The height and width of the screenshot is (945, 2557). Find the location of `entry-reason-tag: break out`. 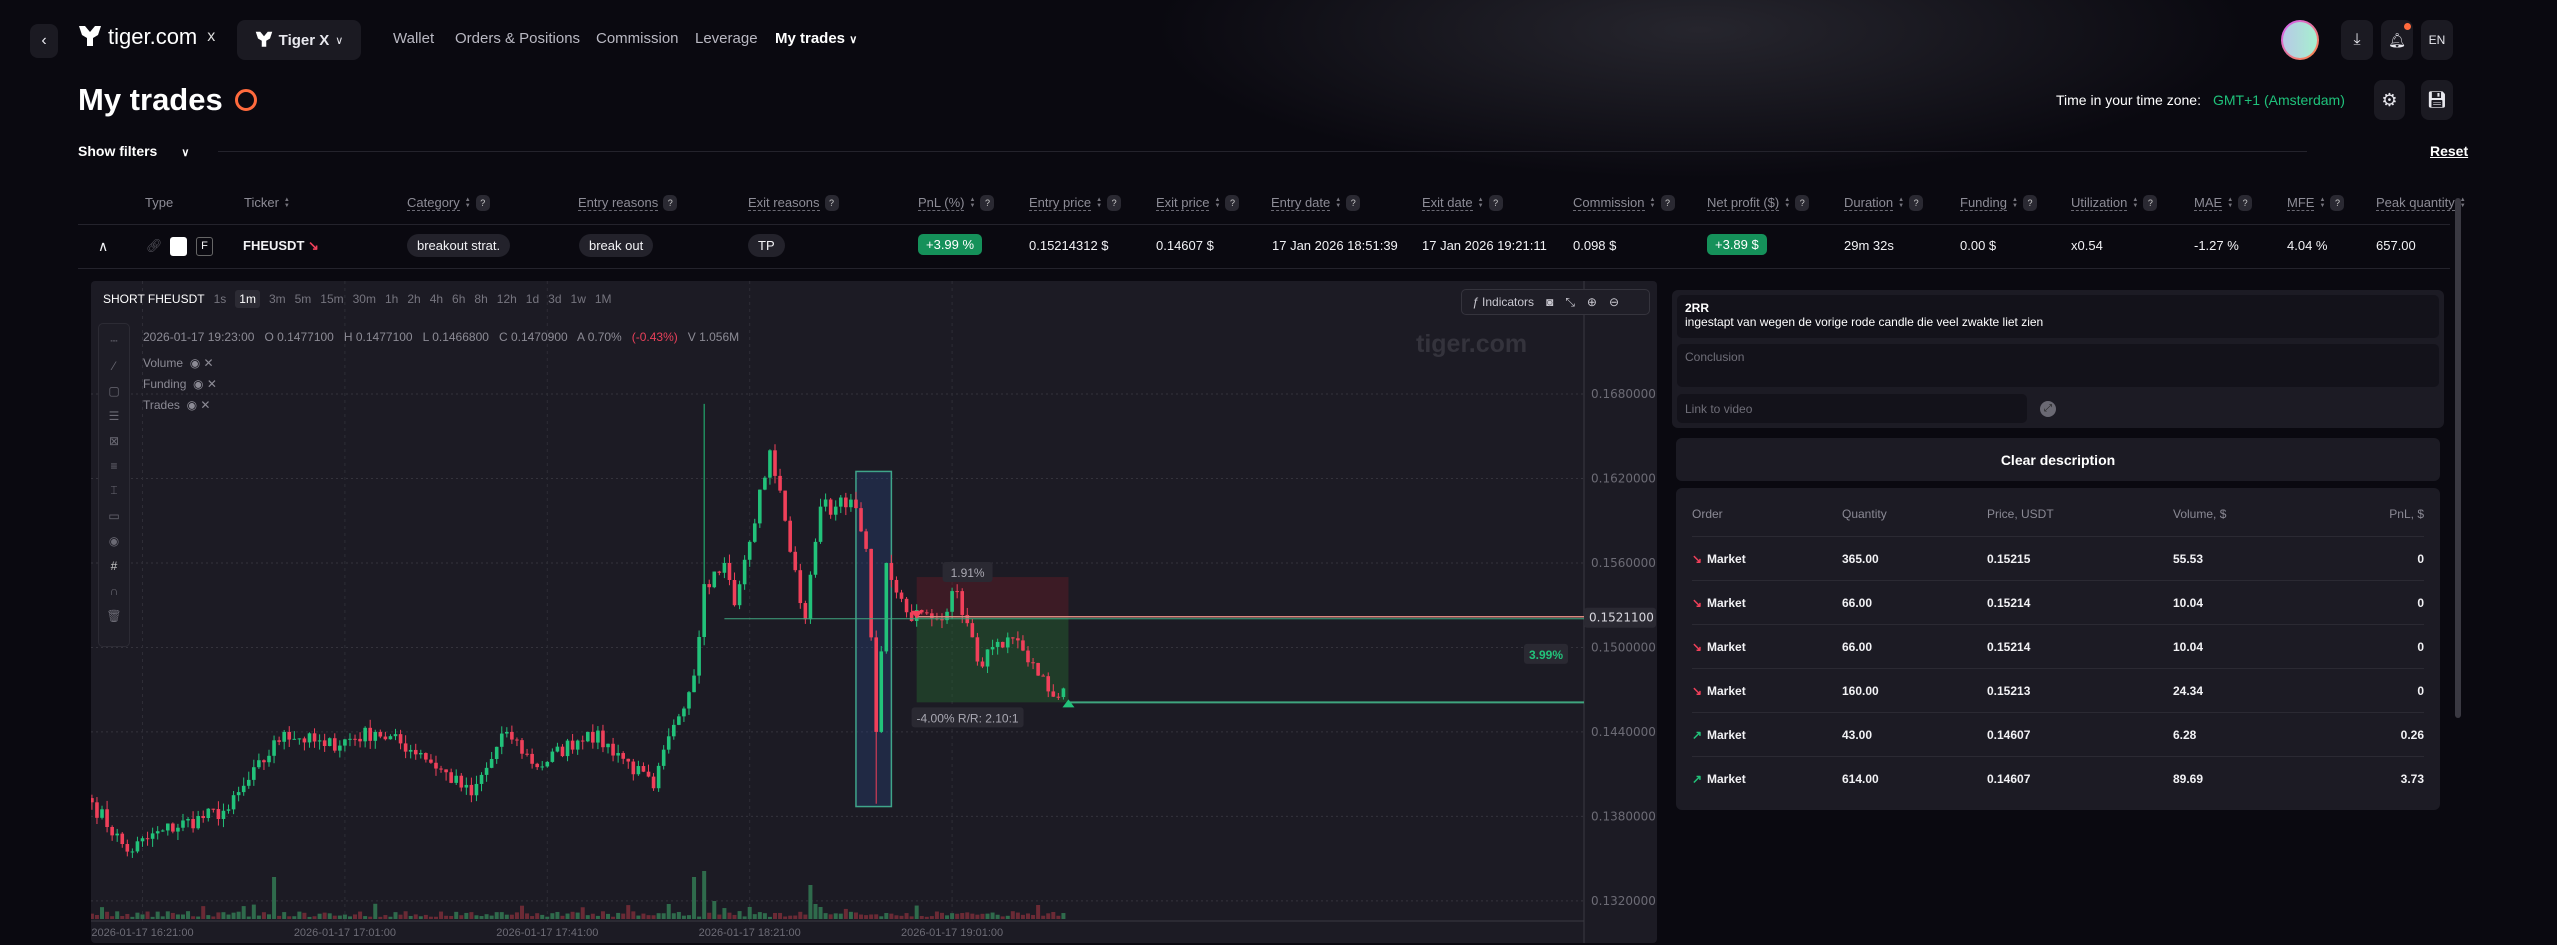

entry-reason-tag: break out is located at coordinates (616, 245).